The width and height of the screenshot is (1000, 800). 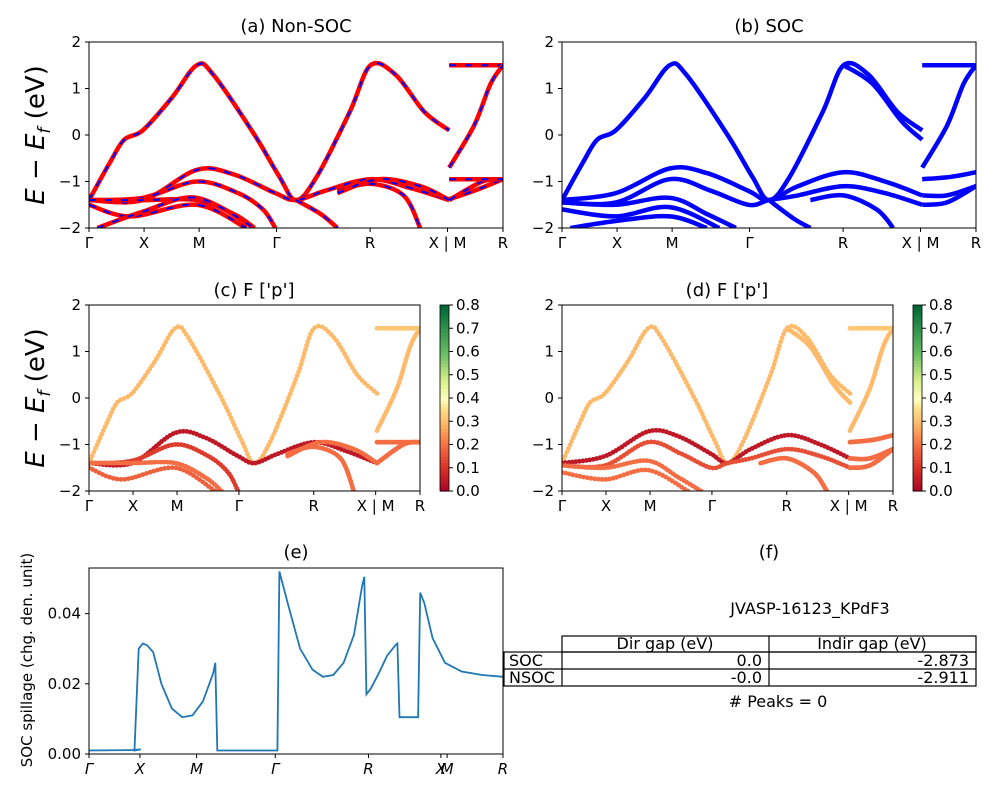 What do you see at coordinates (606, 506) in the screenshot?
I see `x-tick-label: X` at bounding box center [606, 506].